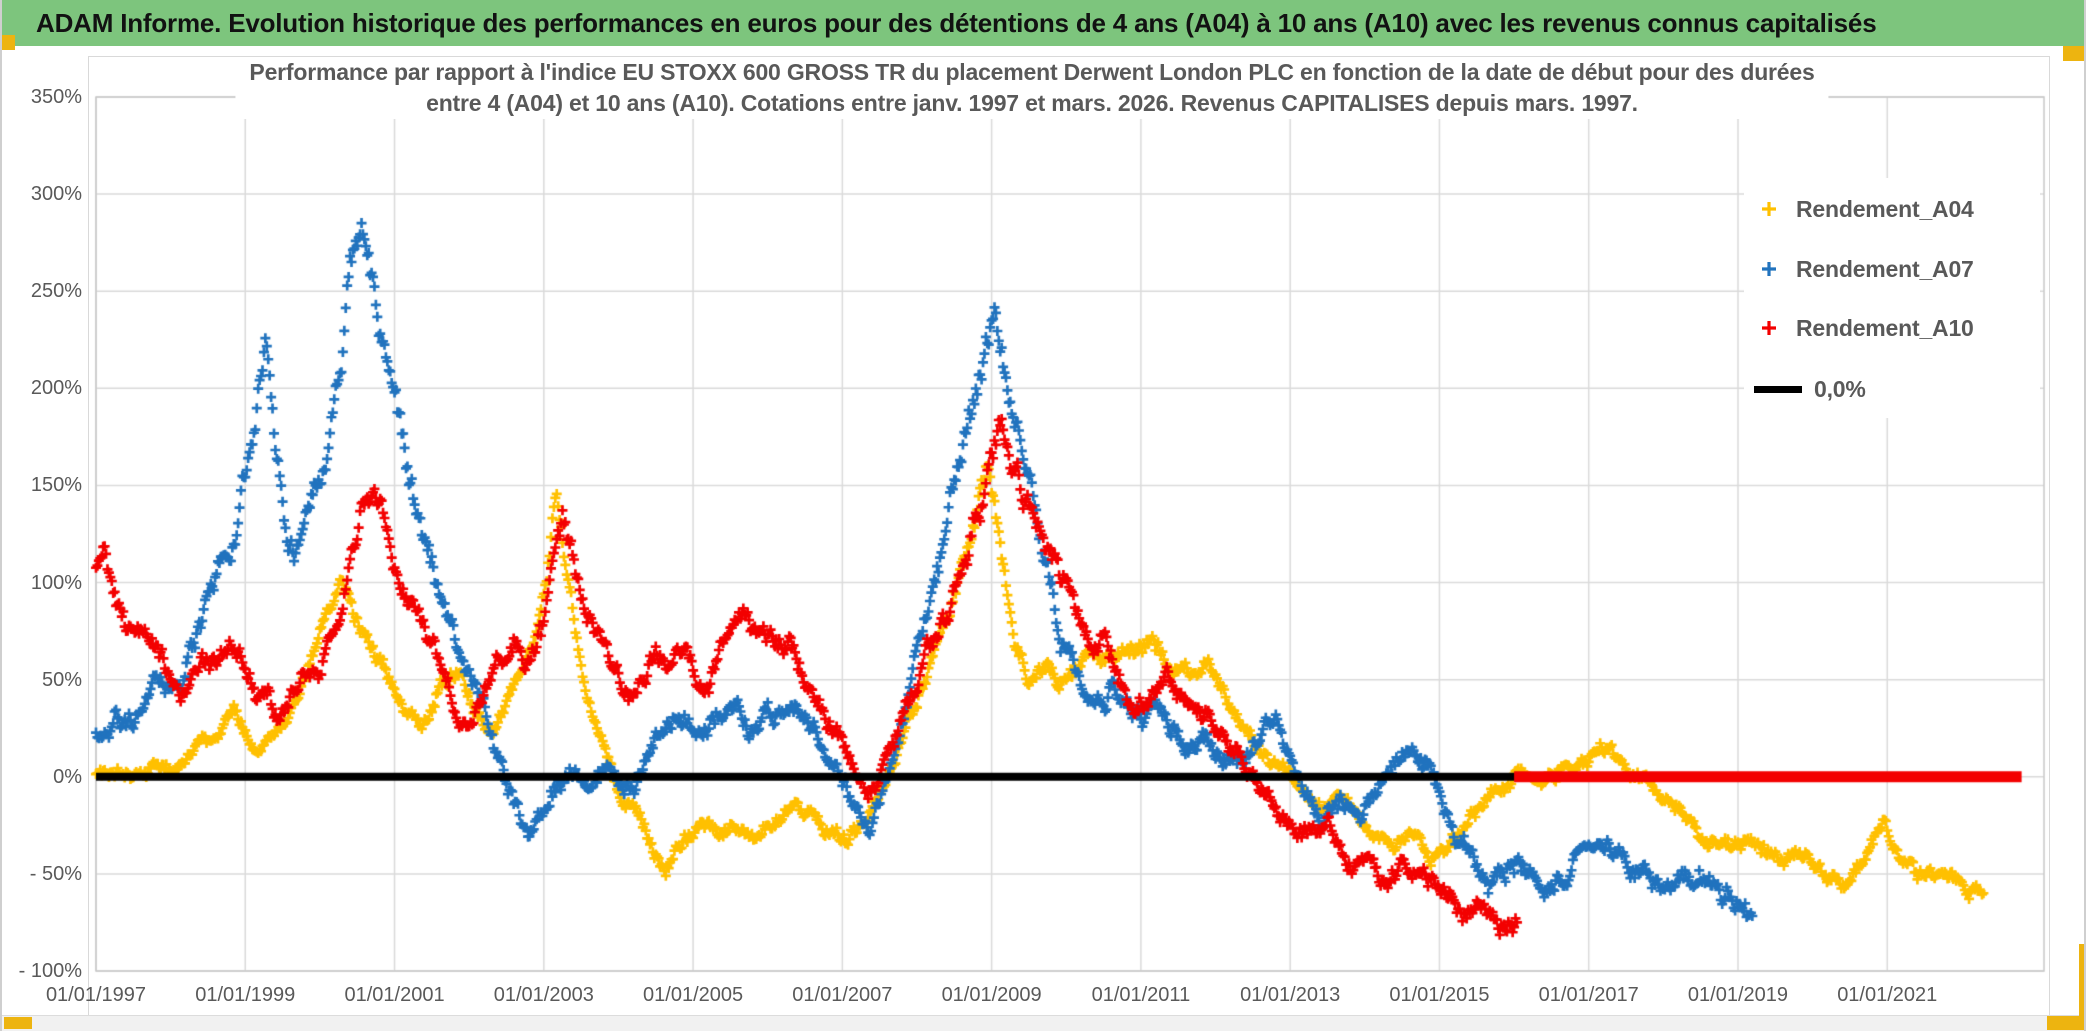 This screenshot has width=2086, height=1031. I want to click on y-tick-label: 250%, so click(56, 291).